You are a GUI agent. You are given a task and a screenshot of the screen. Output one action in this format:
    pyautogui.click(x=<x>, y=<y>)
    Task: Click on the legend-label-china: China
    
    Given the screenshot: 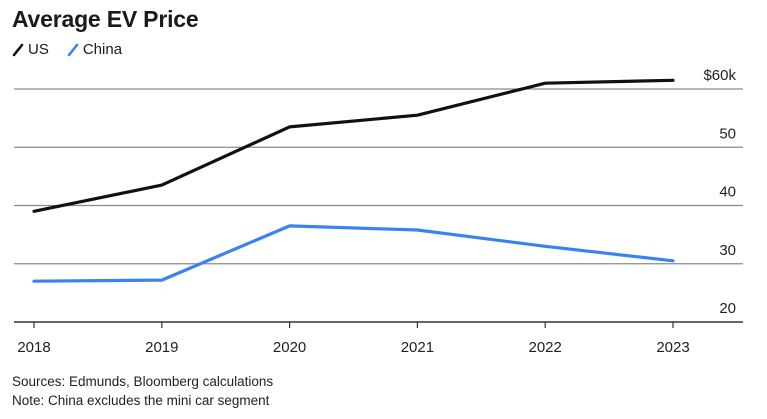 What is the action you would take?
    pyautogui.click(x=102, y=49)
    